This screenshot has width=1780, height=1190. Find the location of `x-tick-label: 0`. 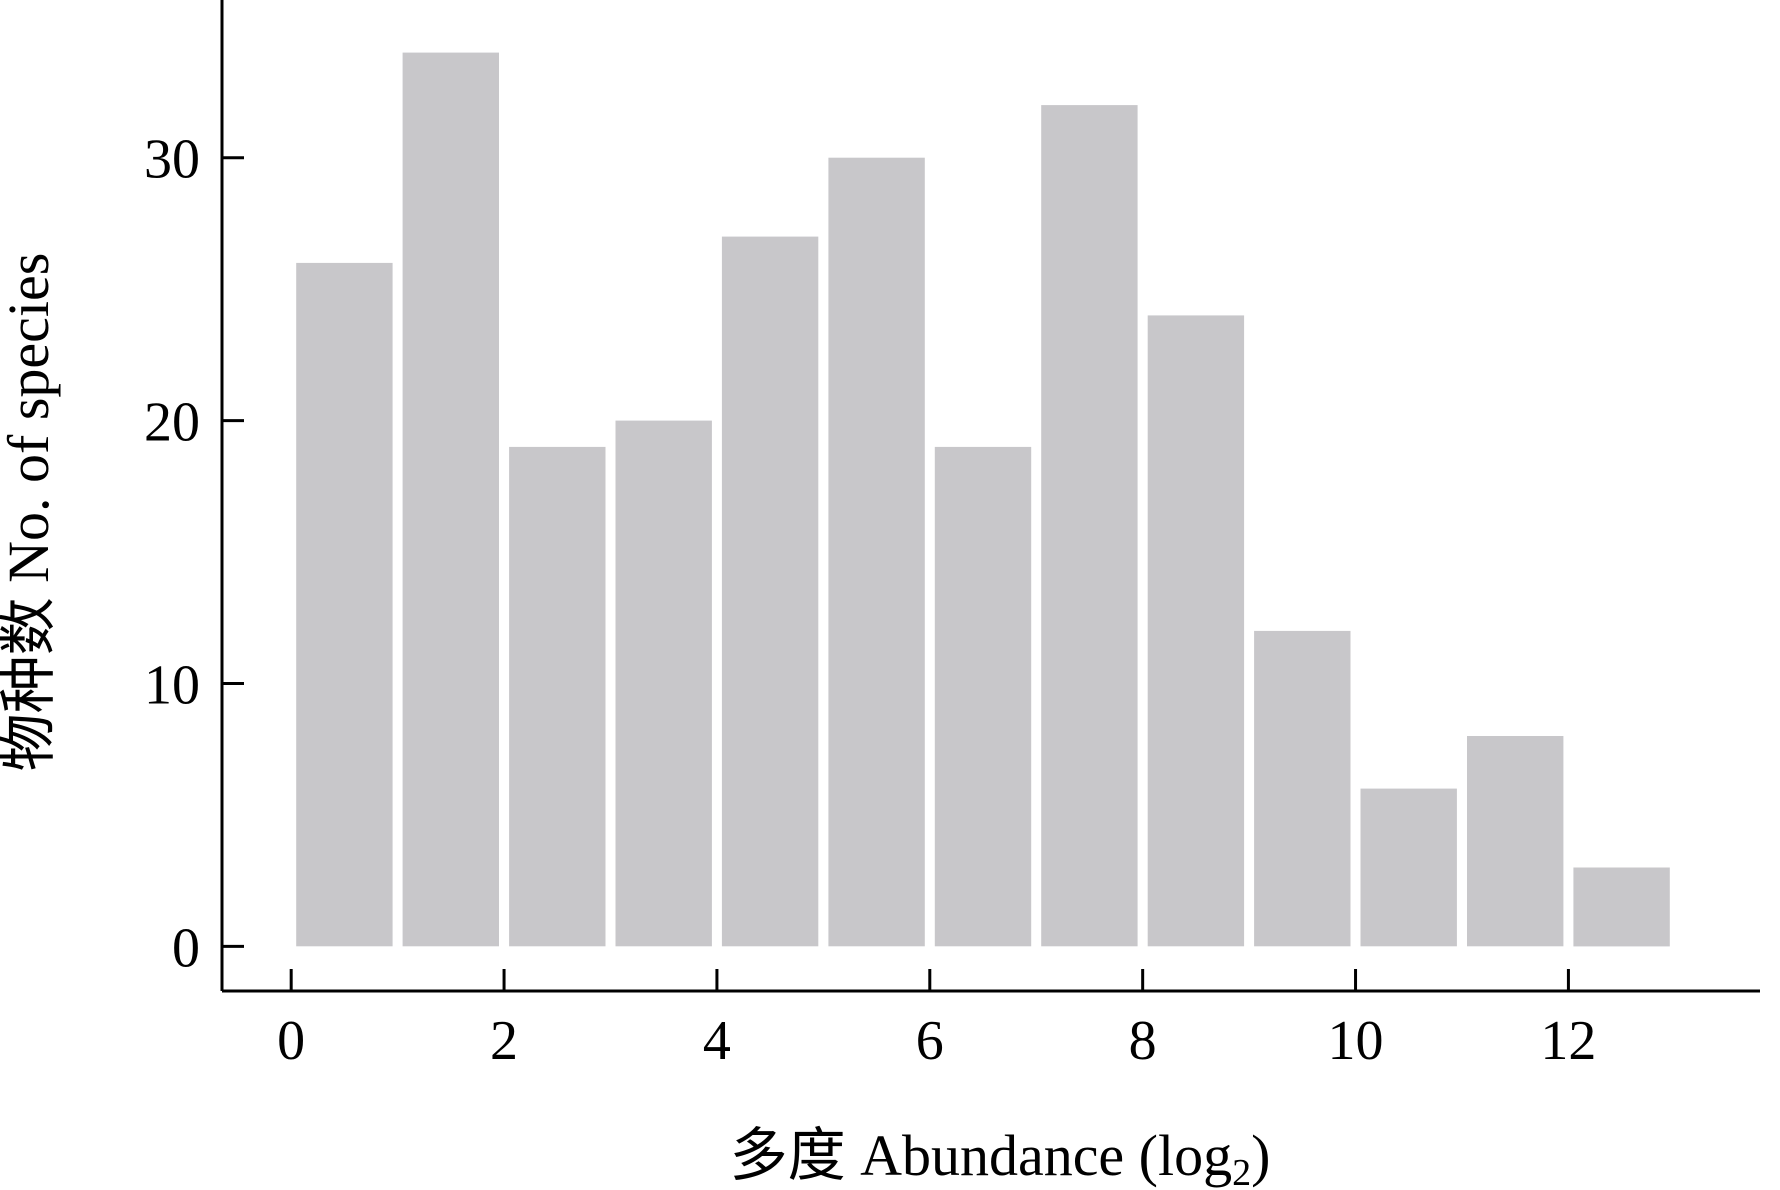

x-tick-label: 0 is located at coordinates (291, 1041).